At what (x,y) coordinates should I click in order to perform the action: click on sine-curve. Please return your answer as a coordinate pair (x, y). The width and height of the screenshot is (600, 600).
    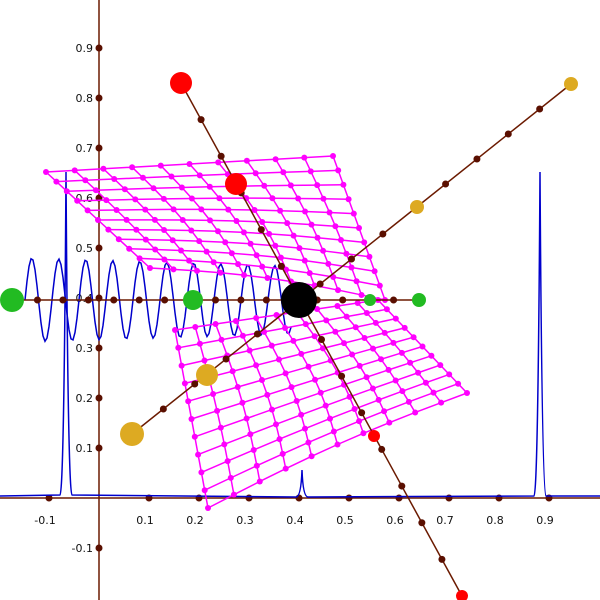
    Looking at the image, I should click on (158, 300).